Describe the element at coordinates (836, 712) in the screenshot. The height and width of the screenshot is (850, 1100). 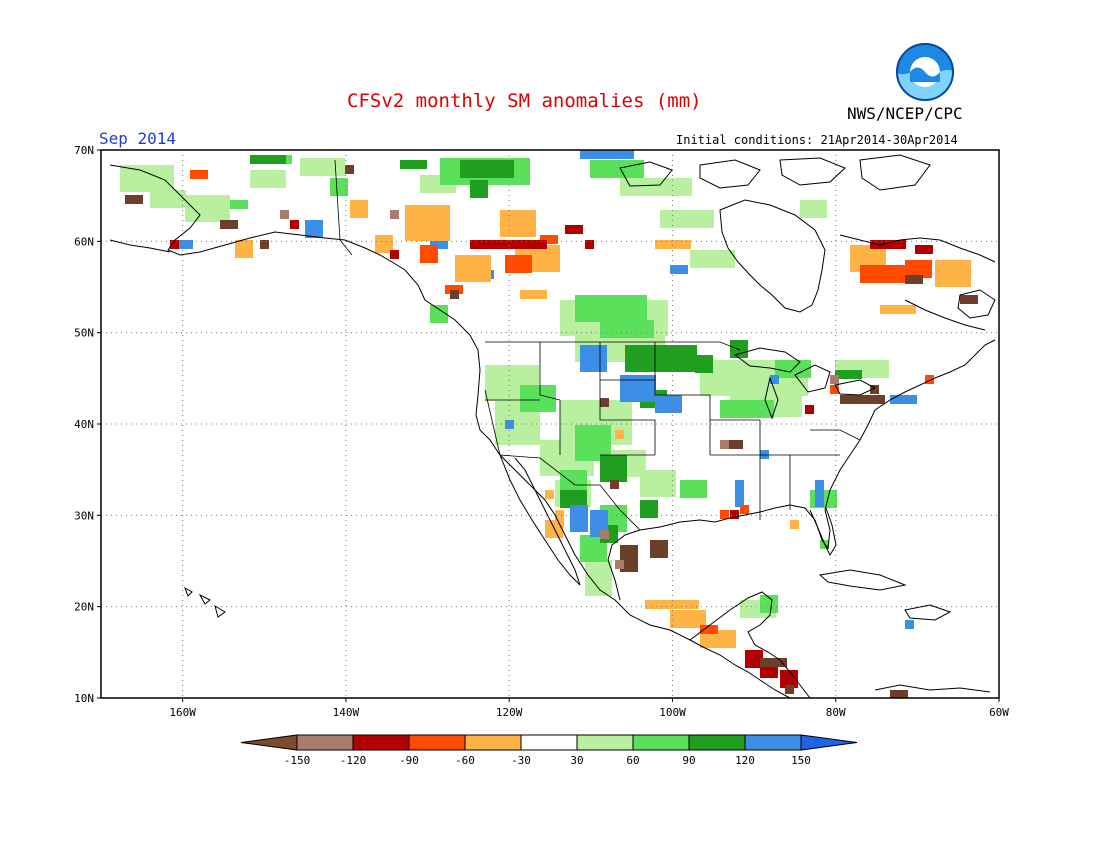
I see `lon-label: 80W` at that location.